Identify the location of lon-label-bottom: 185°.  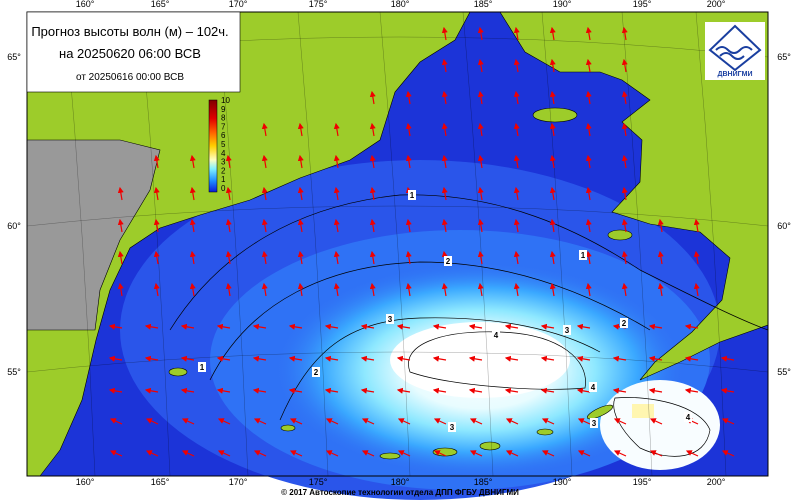
(483, 482).